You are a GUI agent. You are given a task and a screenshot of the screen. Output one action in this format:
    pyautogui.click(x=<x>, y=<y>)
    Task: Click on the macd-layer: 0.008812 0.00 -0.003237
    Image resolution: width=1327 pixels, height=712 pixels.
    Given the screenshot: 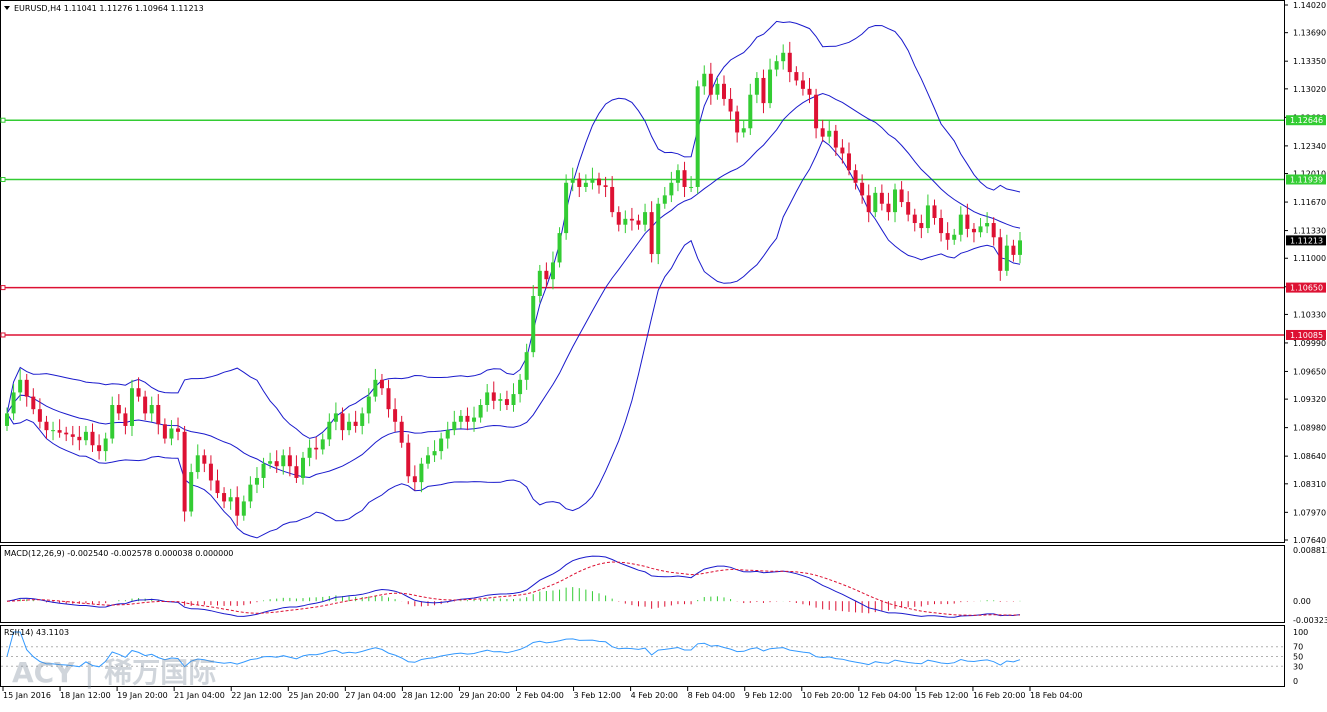 What is the action you would take?
    pyautogui.click(x=666, y=585)
    